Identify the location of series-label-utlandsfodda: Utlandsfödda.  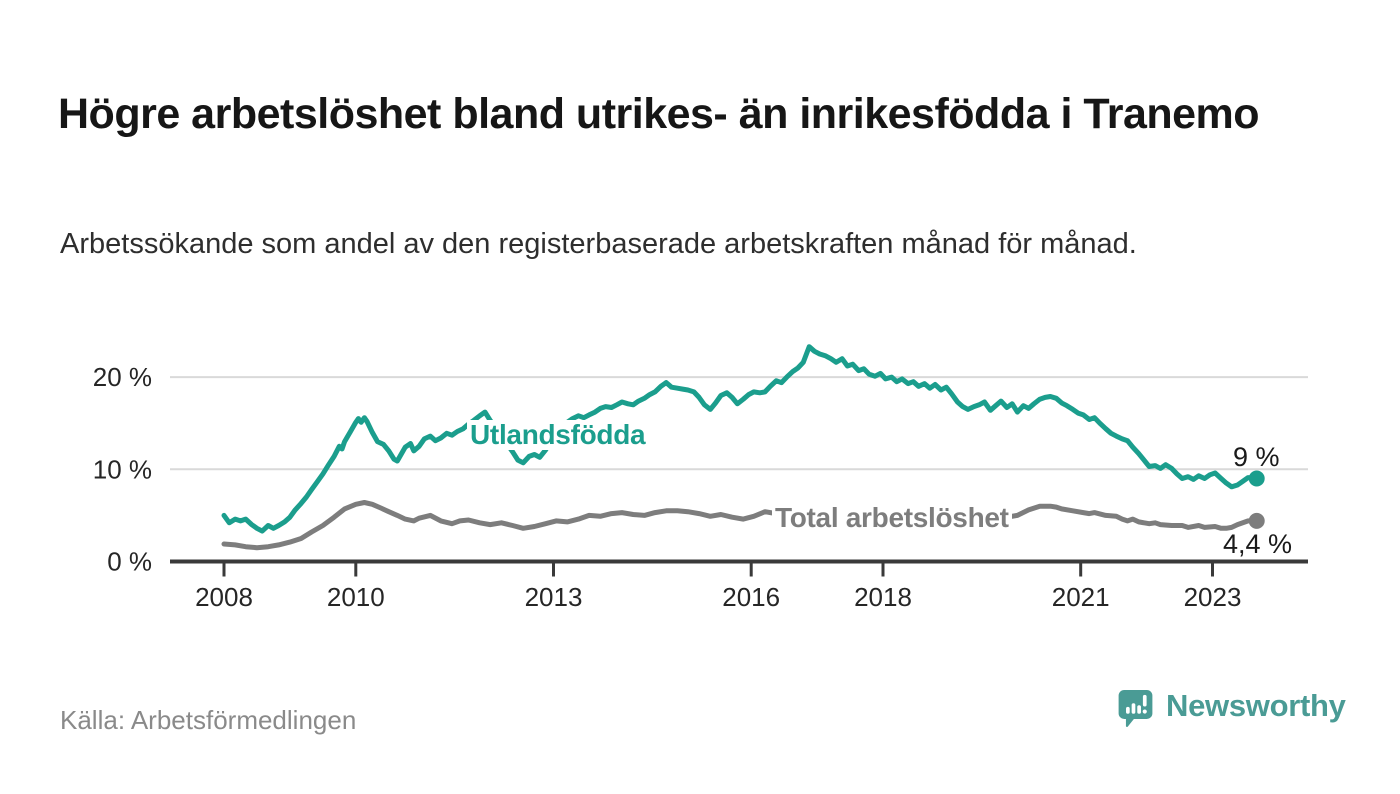
(558, 435).